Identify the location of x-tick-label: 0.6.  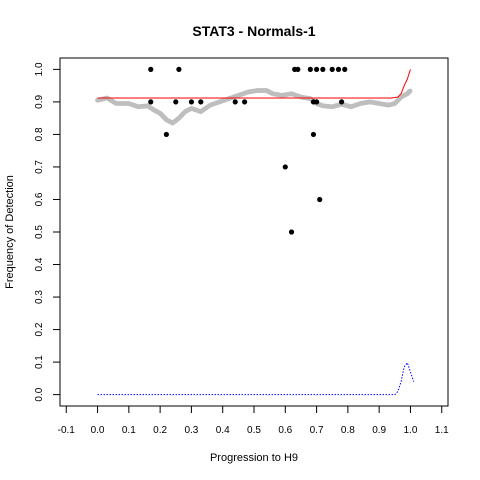
(285, 430).